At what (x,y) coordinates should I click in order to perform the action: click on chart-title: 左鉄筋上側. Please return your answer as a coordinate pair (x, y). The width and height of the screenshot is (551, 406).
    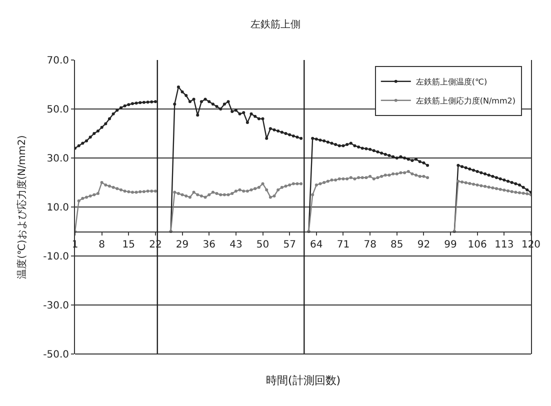
    Looking at the image, I should click on (275, 24).